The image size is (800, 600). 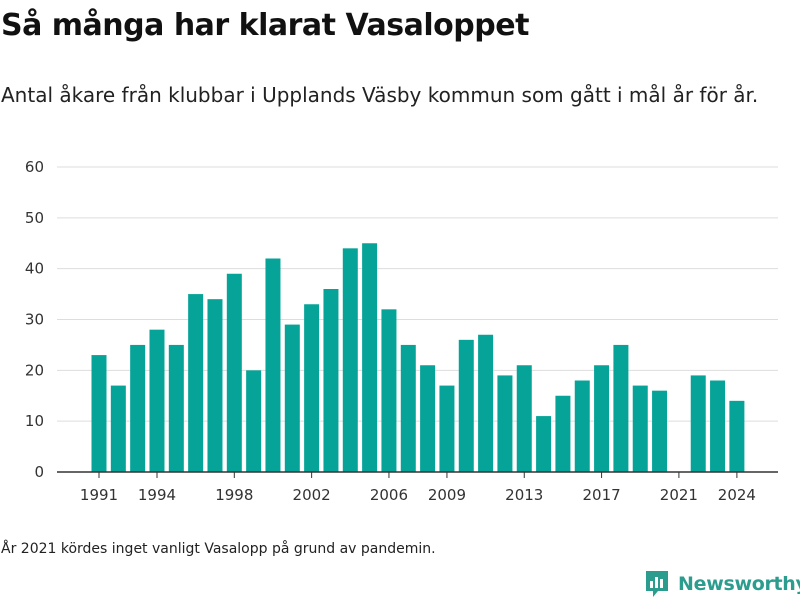 I want to click on bar-2001, so click(x=292, y=398).